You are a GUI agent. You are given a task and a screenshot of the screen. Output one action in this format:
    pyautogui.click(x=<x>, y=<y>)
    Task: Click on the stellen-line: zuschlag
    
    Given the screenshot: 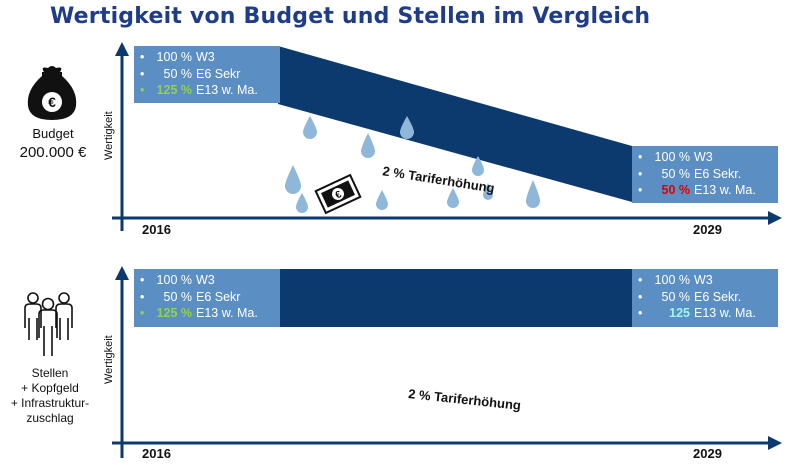 What is the action you would take?
    pyautogui.click(x=50, y=418)
    